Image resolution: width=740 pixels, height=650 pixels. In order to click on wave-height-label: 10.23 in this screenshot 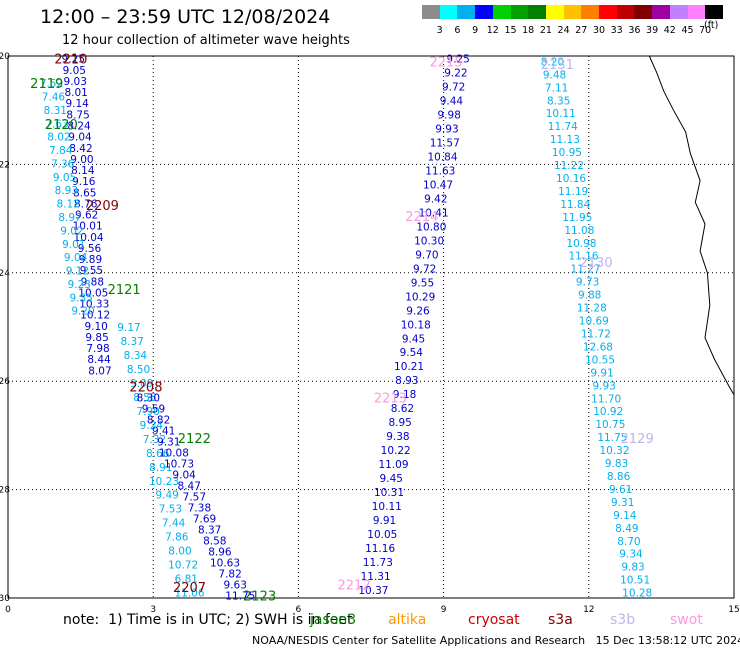, I will do `click(164, 482)`.